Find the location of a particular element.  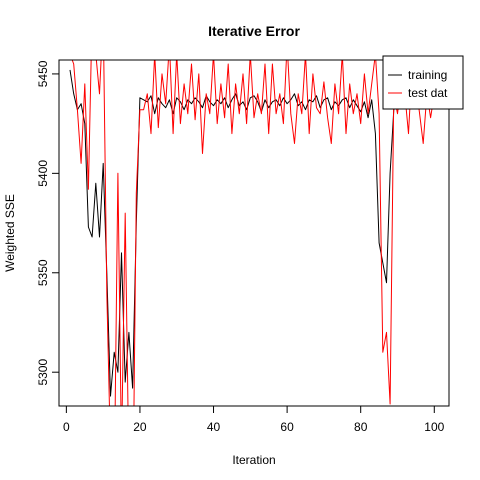

x-axis: 0 20 40 60 80 100 is located at coordinates (254, 419).